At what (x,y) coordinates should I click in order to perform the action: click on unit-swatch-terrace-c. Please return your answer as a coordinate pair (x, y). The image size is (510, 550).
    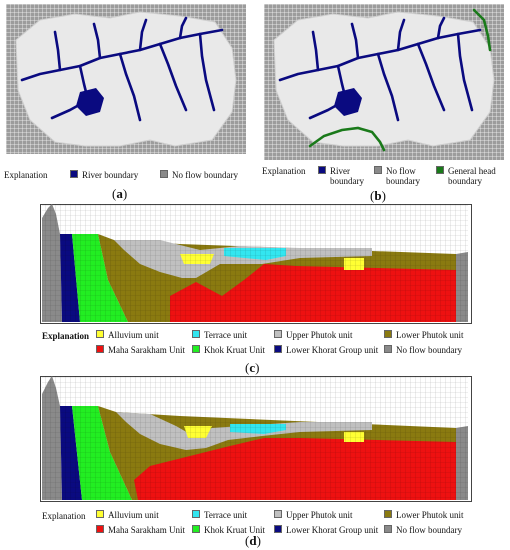
    Looking at the image, I should click on (196, 334).